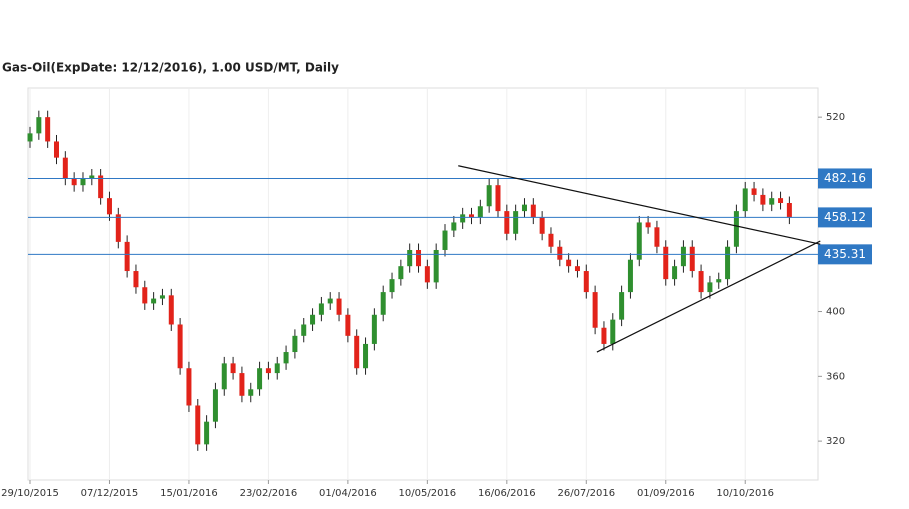 Image resolution: width=909 pixels, height=509 pixels. What do you see at coordinates (835, 376) in the screenshot?
I see `y-tick-label: 360` at bounding box center [835, 376].